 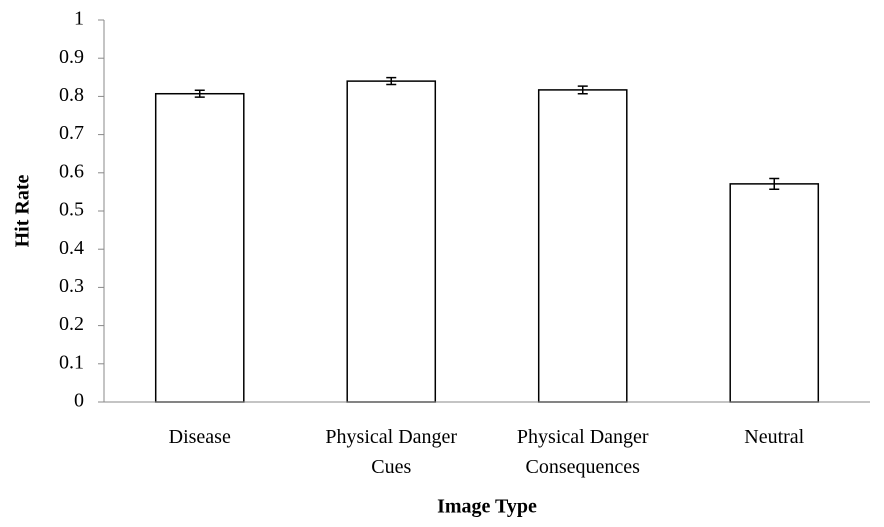 What do you see at coordinates (71, 248) in the screenshot?
I see `y-tick-label: 0.4` at bounding box center [71, 248].